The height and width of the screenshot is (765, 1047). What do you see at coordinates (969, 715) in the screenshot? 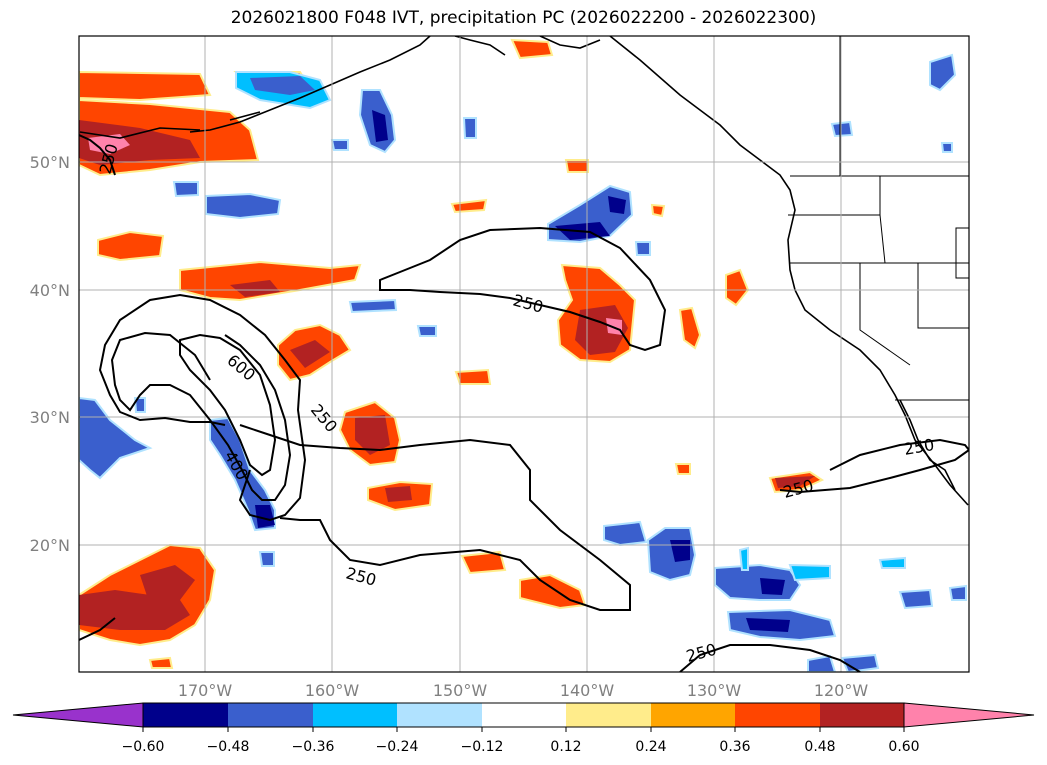
I see `colorbar-extend-high` at bounding box center [969, 715].